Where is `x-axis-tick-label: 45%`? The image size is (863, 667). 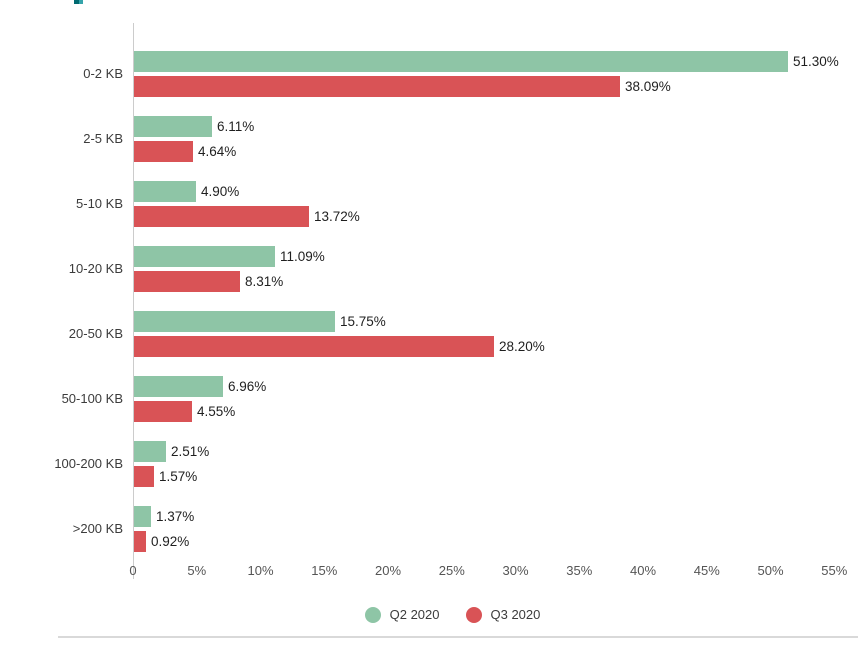
x-axis-tick-label: 45% is located at coordinates (706, 570).